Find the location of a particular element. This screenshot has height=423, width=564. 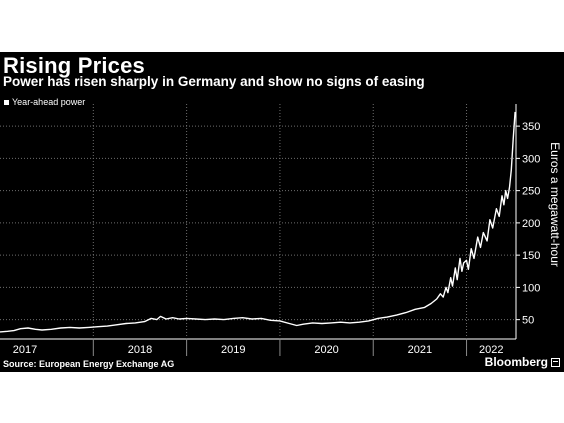

y-tick-label: 150 is located at coordinates (531, 256).